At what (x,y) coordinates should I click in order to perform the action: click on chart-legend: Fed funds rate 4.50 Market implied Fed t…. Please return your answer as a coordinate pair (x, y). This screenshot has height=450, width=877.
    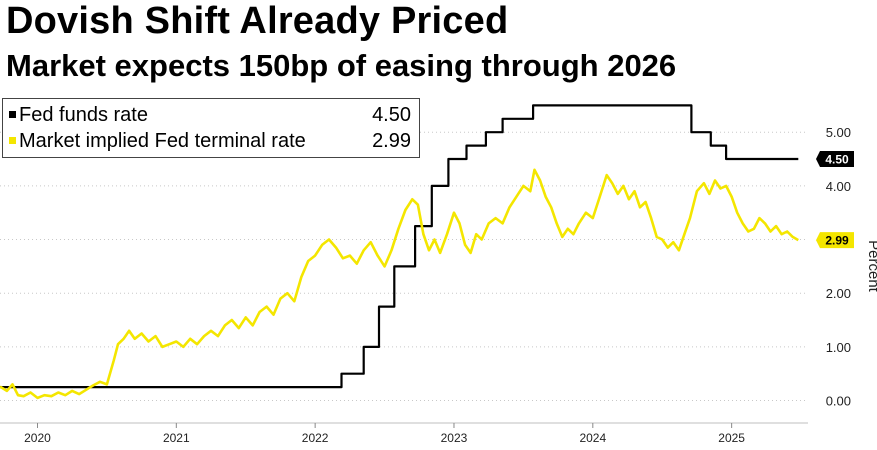
    Looking at the image, I should click on (211, 128).